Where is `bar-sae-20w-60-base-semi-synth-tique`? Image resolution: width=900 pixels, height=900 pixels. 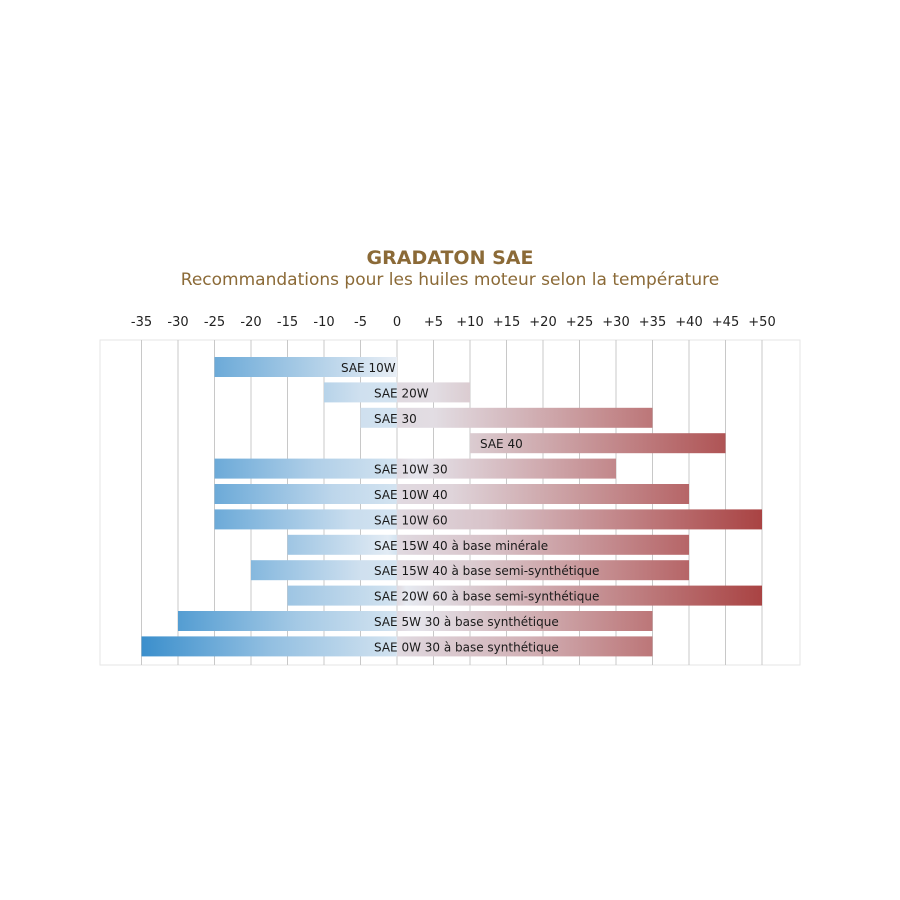
bar-sae-20w-60-base-semi-synth-tique is located at coordinates (524, 595).